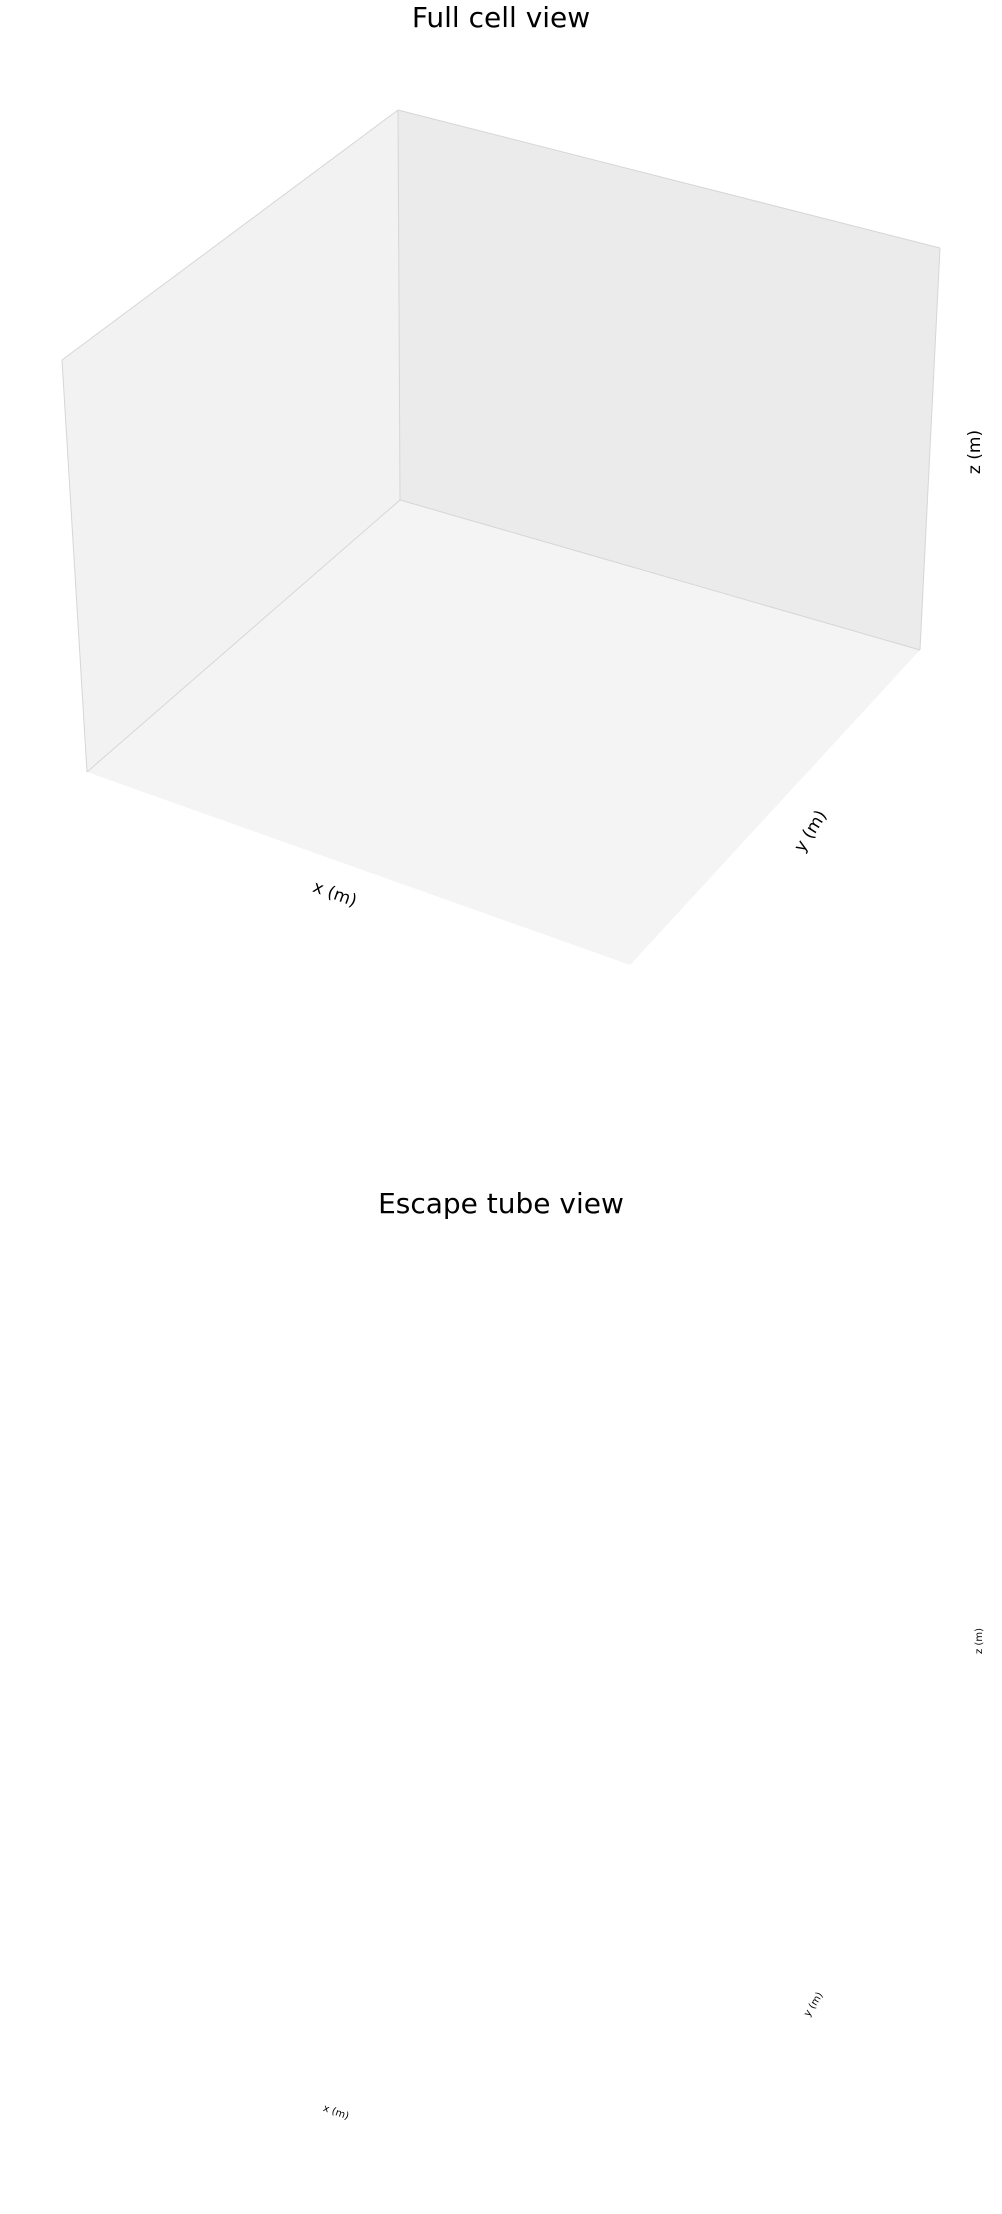 This screenshot has height=2214, width=1002. Describe the element at coordinates (231, 441) in the screenshot. I see `left-wall-pane` at that location.